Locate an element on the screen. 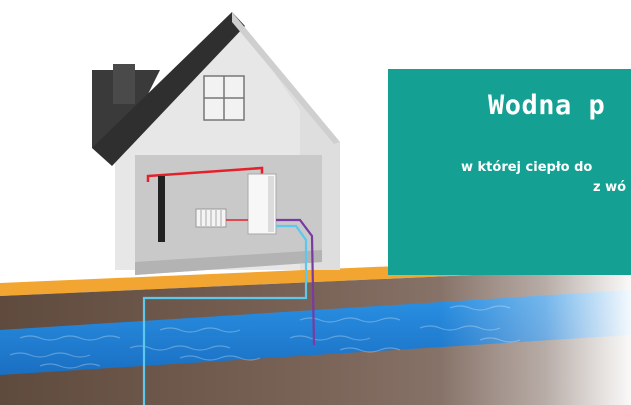  panel-title: Wodna p is located at coordinates (547, 105).